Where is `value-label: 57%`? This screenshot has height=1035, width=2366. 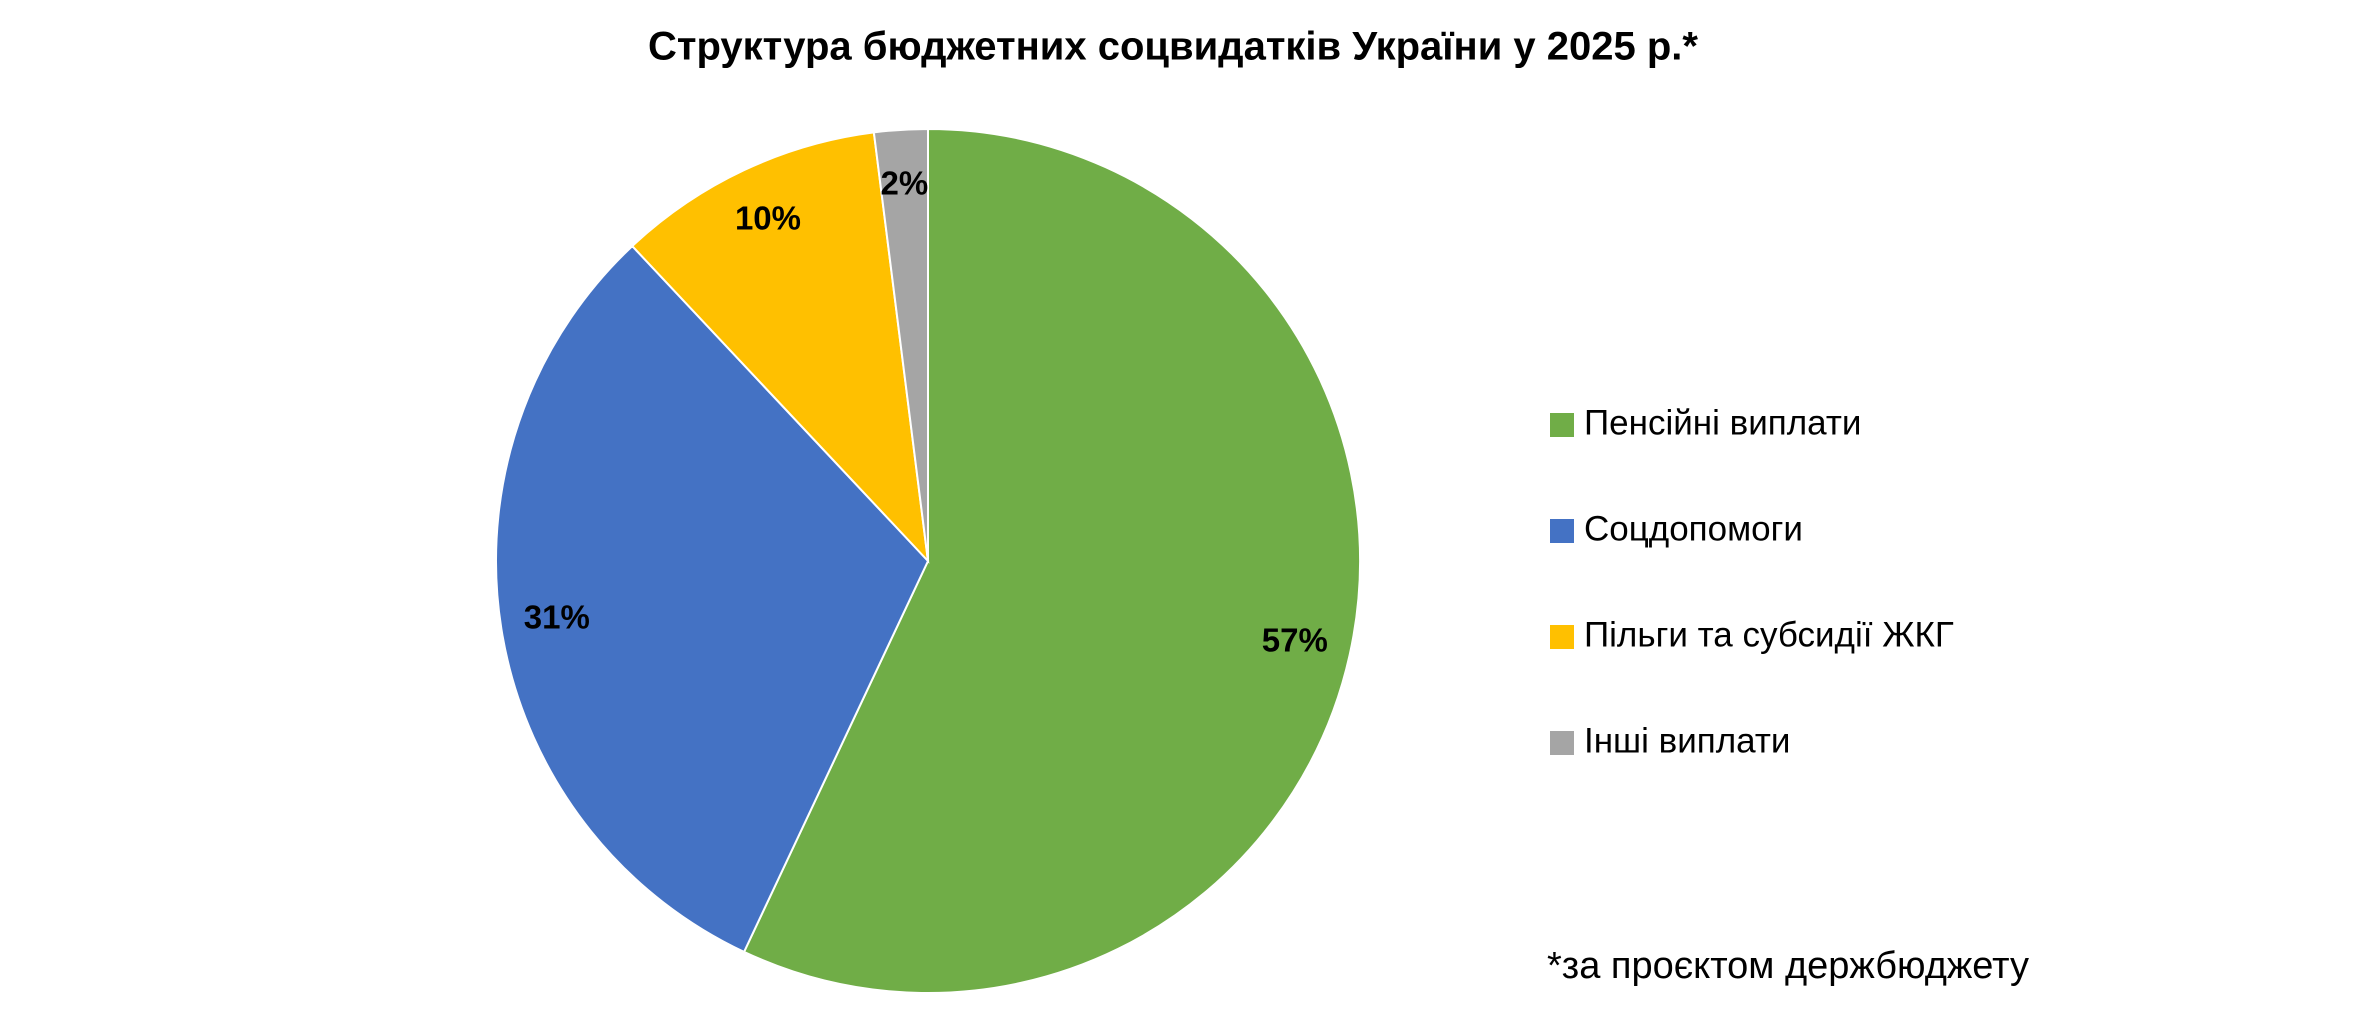 value-label: 57% is located at coordinates (1295, 640).